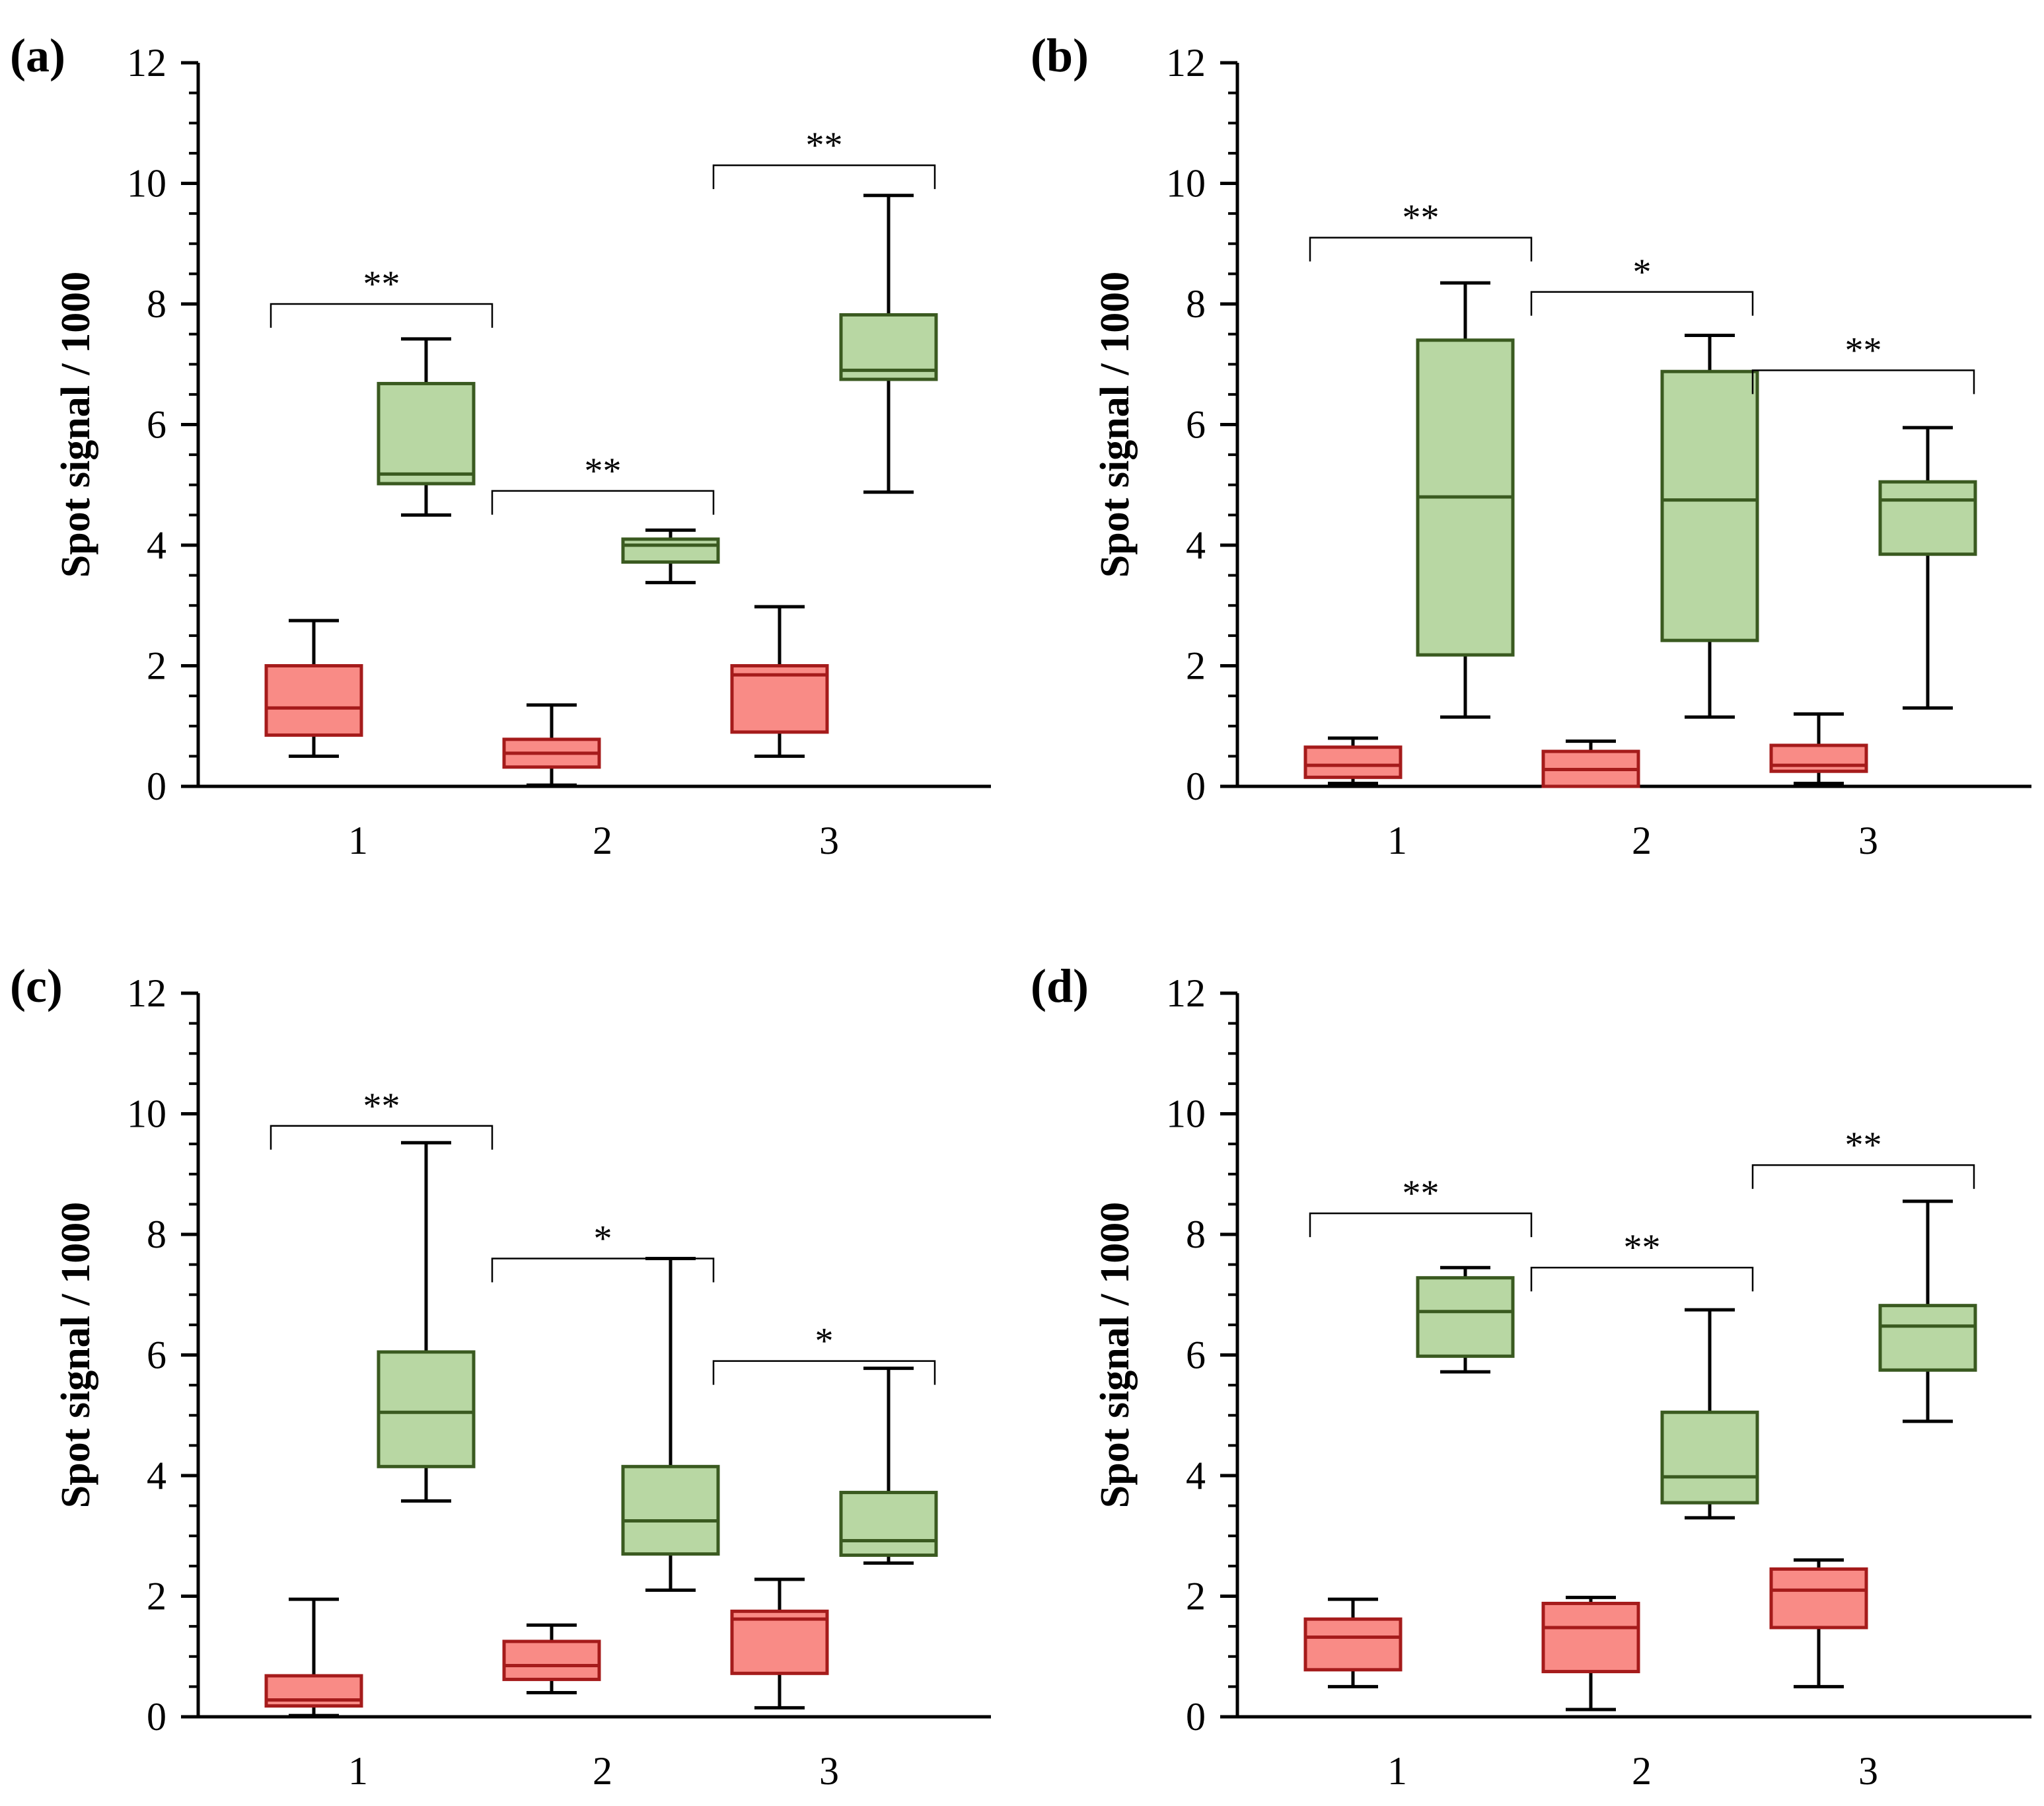 This screenshot has height=1806, width=2044. Describe the element at coordinates (1060, 985) in the screenshot. I see `panel-label: (d)` at that location.